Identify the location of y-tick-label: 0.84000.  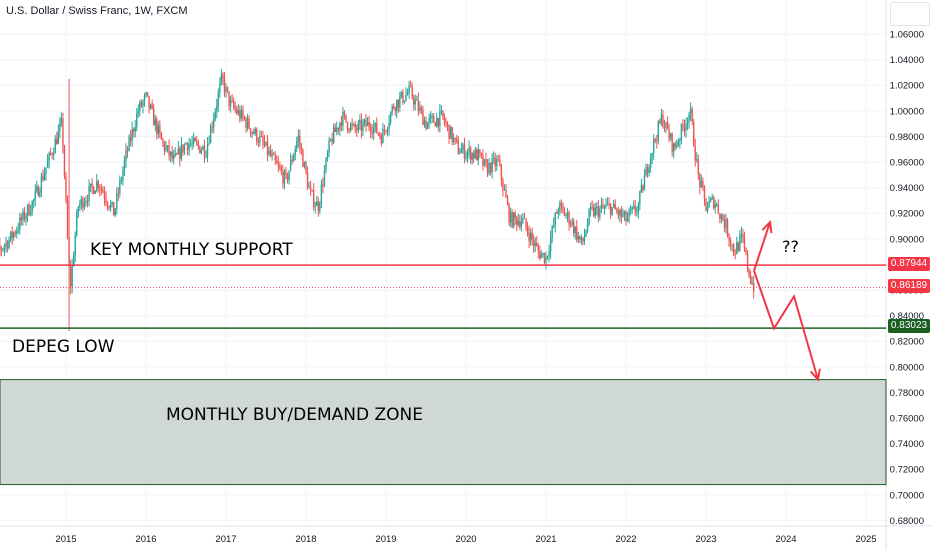
(907, 316).